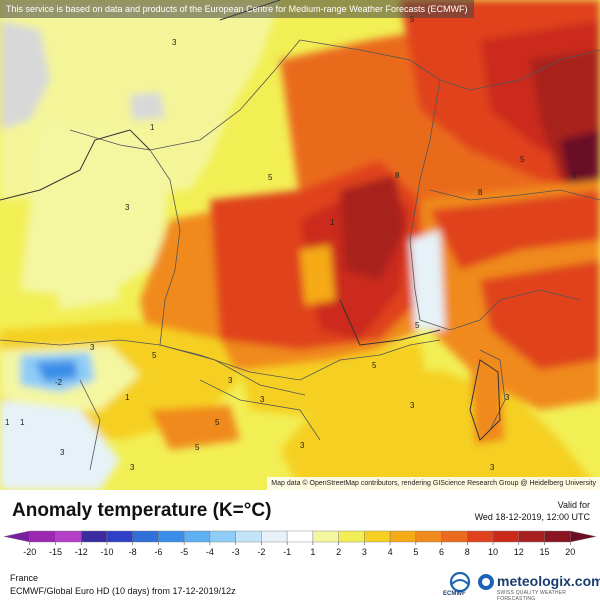 This screenshot has height=602, width=600. What do you see at coordinates (287, 552) in the screenshot?
I see `scale-label: -1` at bounding box center [287, 552].